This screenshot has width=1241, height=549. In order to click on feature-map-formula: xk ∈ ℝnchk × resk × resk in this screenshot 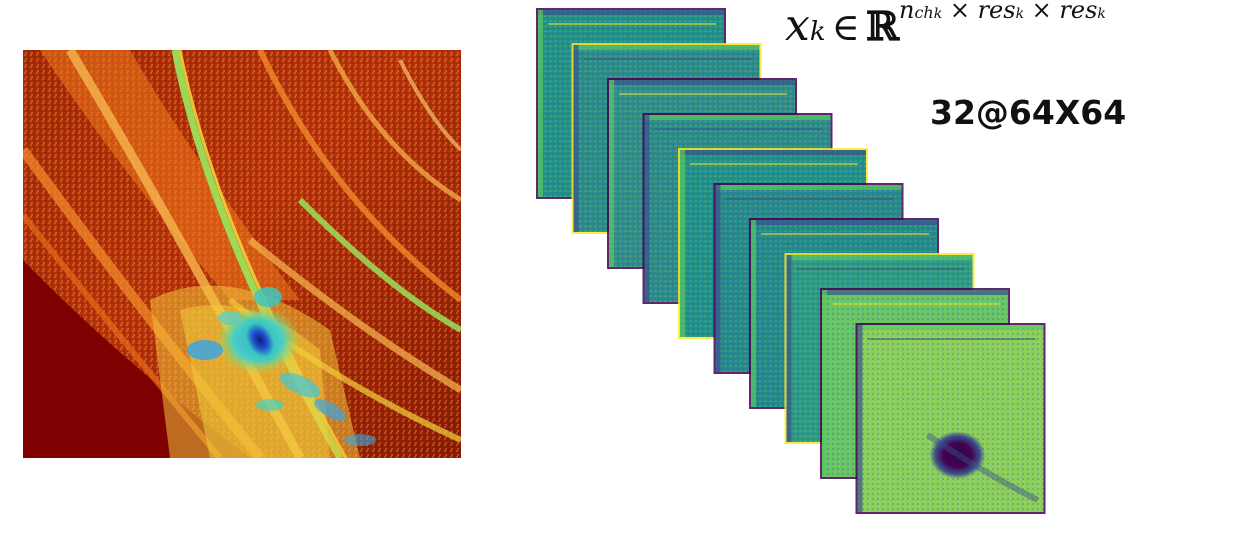, I will do `click(945, 25)`.